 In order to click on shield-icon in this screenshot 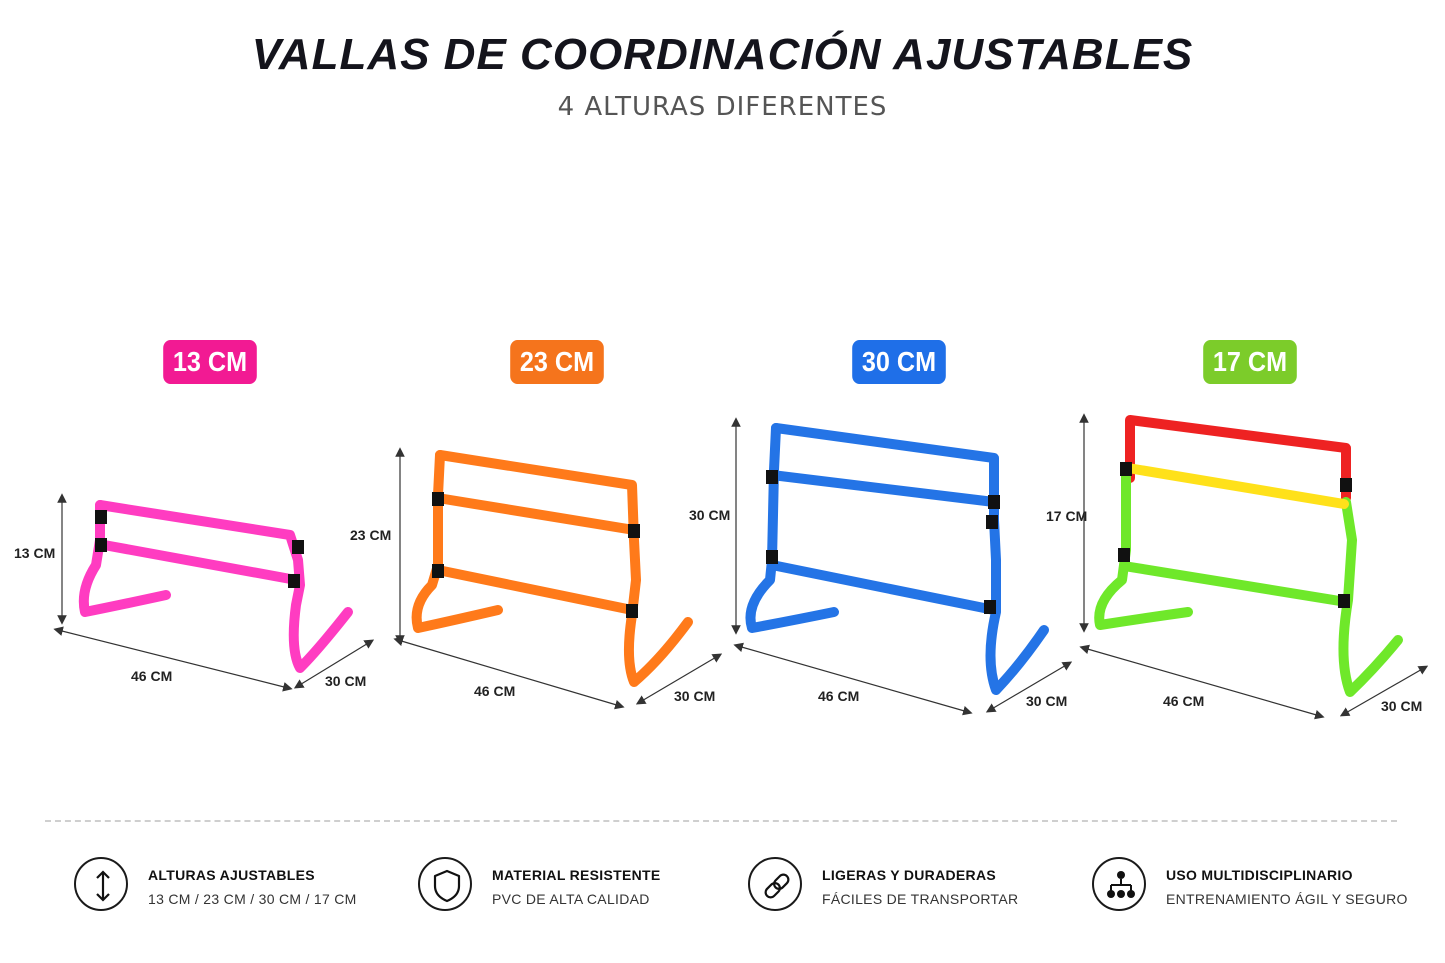, I will do `click(445, 884)`.